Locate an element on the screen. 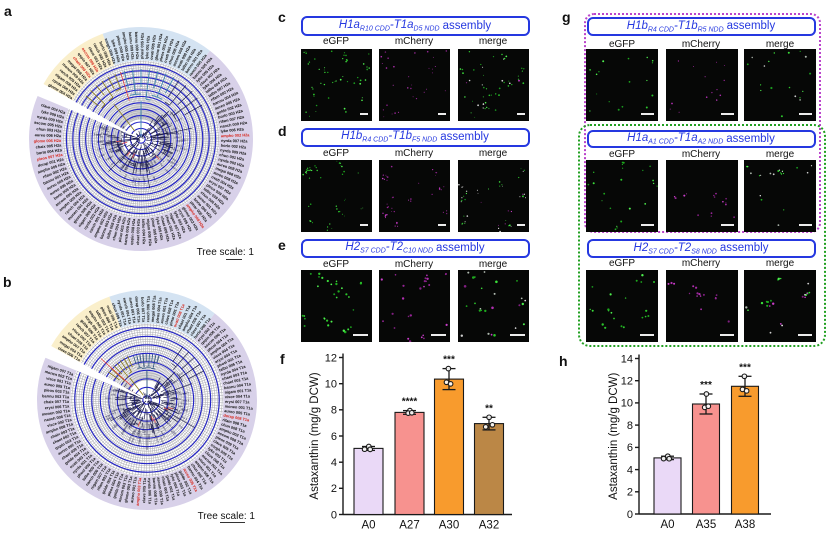  svg-text: glome 006 H2a is located at coordinates (48, 141).